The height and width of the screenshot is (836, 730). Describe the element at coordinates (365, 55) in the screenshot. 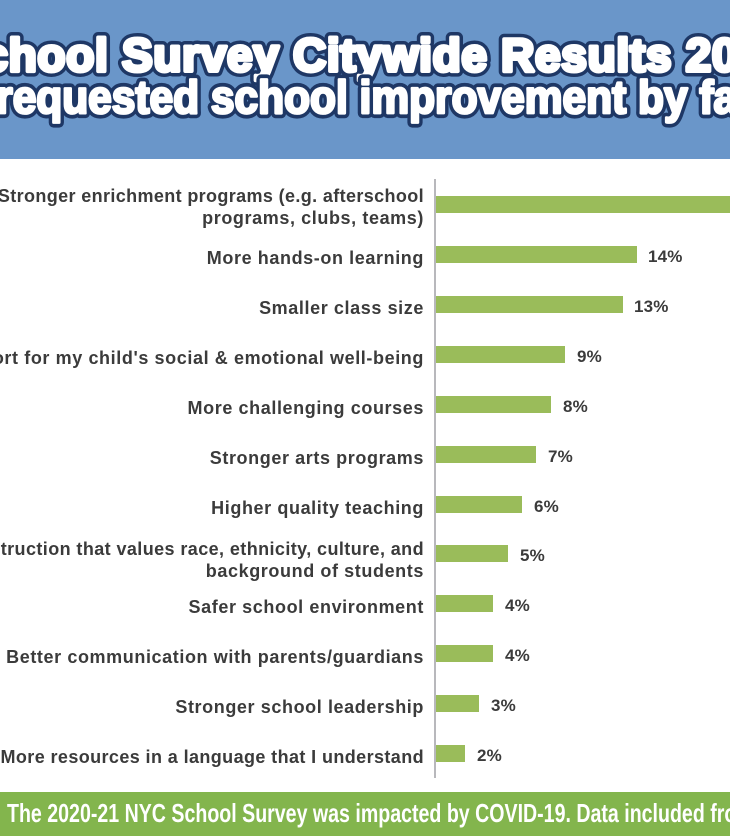

I see `svg-text:School Survey Citywide Results: School Survey Citywide Results 2021` at that location.